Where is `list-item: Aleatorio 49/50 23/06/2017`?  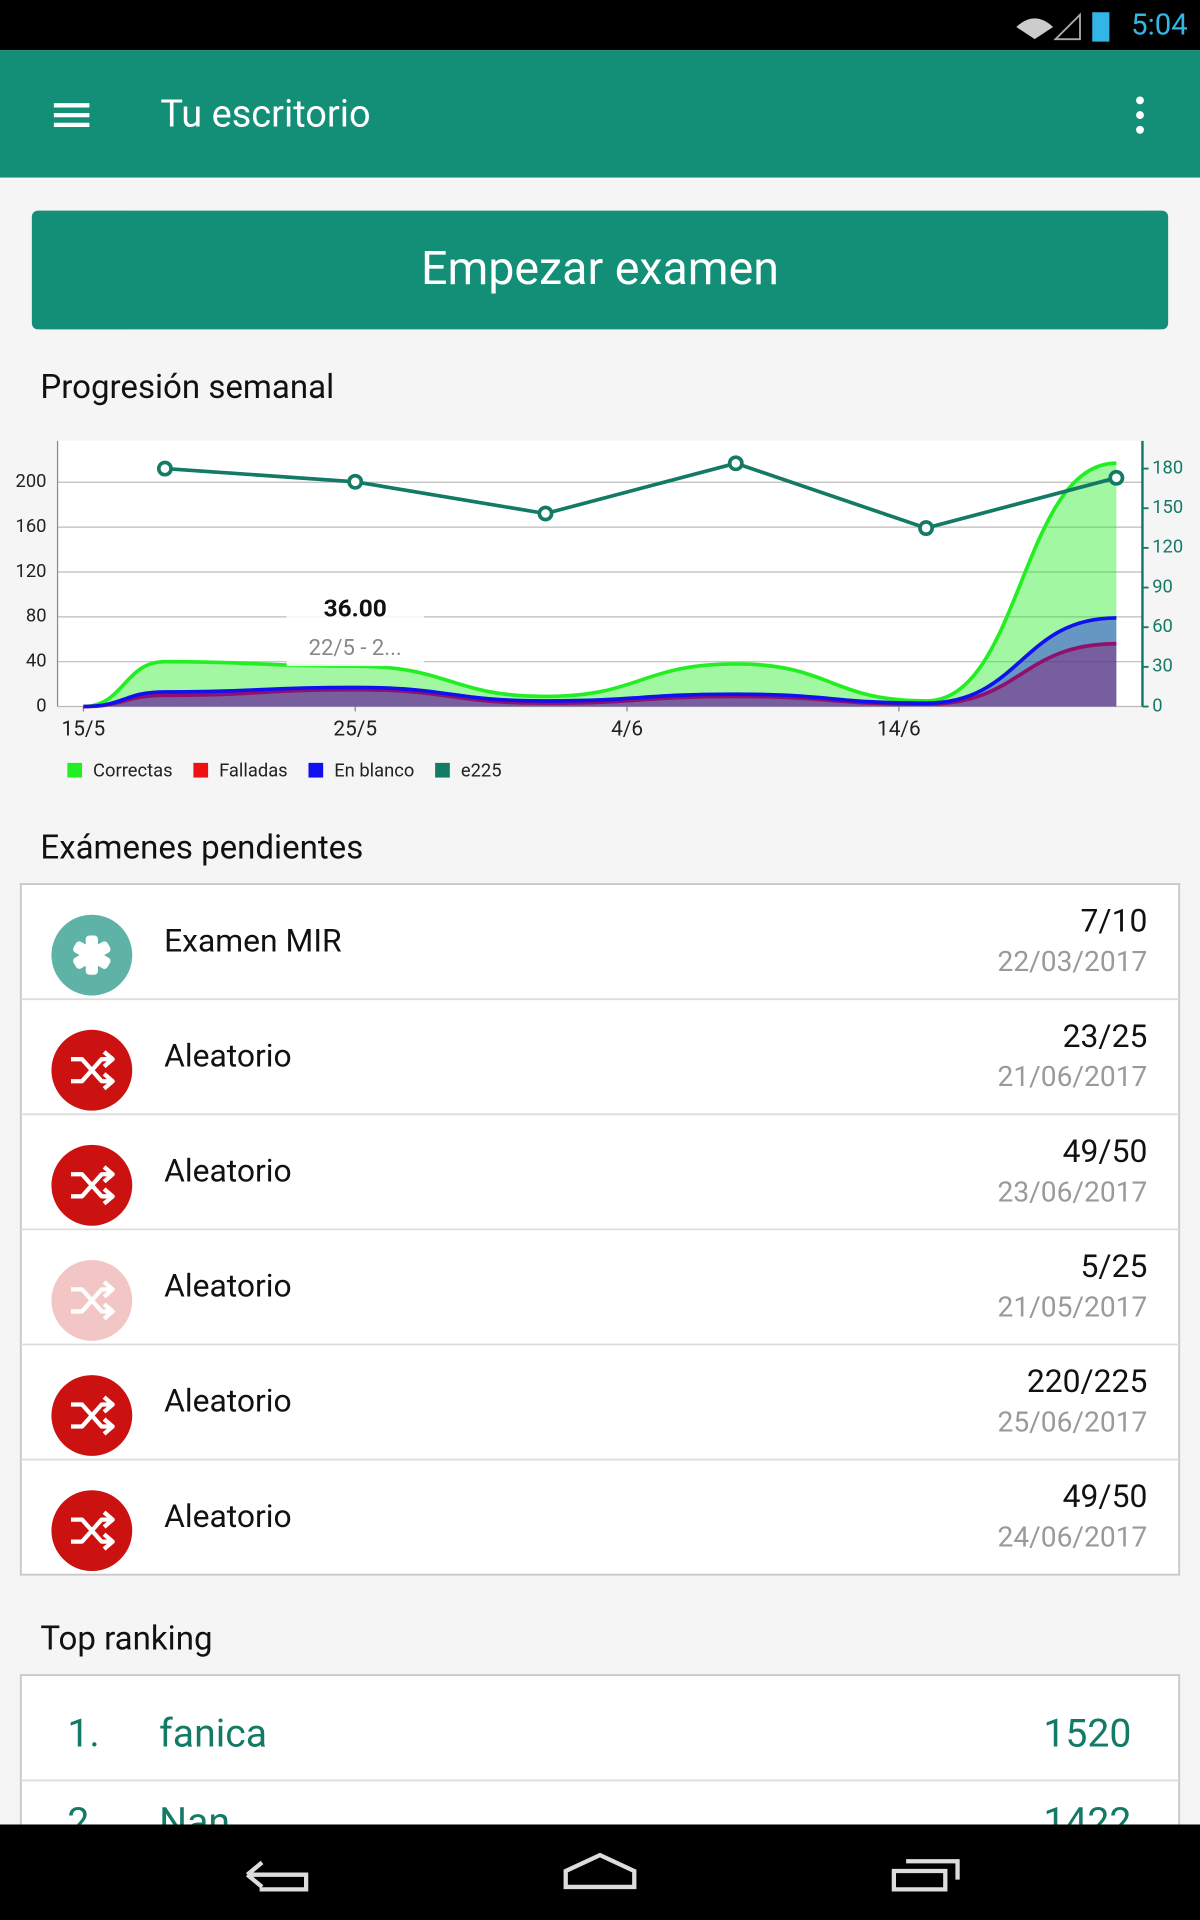
list-item: Aleatorio 49/50 23/06/2017 is located at coordinates (600, 1169).